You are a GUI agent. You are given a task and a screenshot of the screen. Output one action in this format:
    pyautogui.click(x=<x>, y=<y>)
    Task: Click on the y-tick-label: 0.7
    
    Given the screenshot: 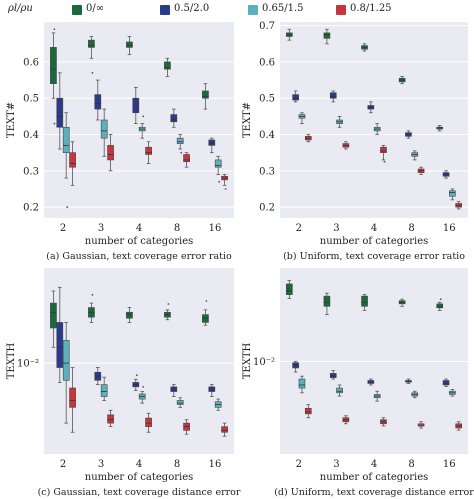 What is the action you would take?
    pyautogui.click(x=267, y=26)
    